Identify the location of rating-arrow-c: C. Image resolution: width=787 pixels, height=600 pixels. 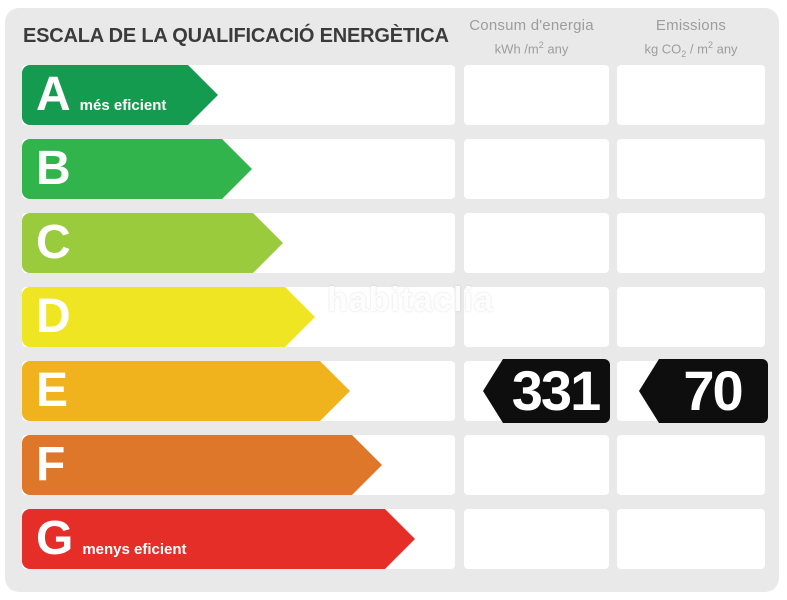
(152, 243).